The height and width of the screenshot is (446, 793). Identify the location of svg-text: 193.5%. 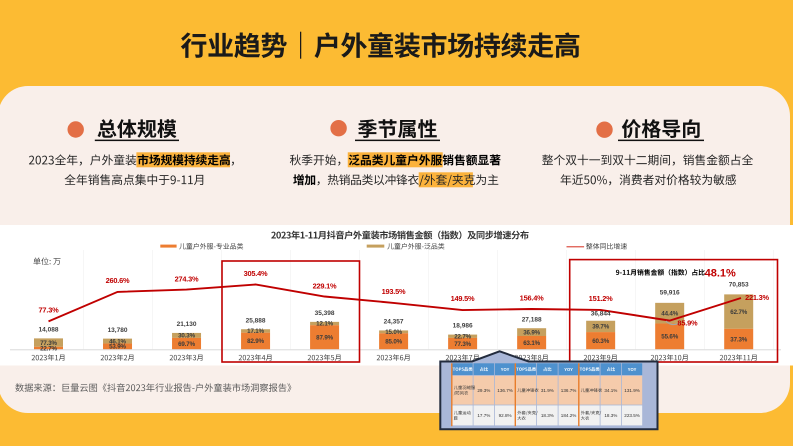
(394, 291).